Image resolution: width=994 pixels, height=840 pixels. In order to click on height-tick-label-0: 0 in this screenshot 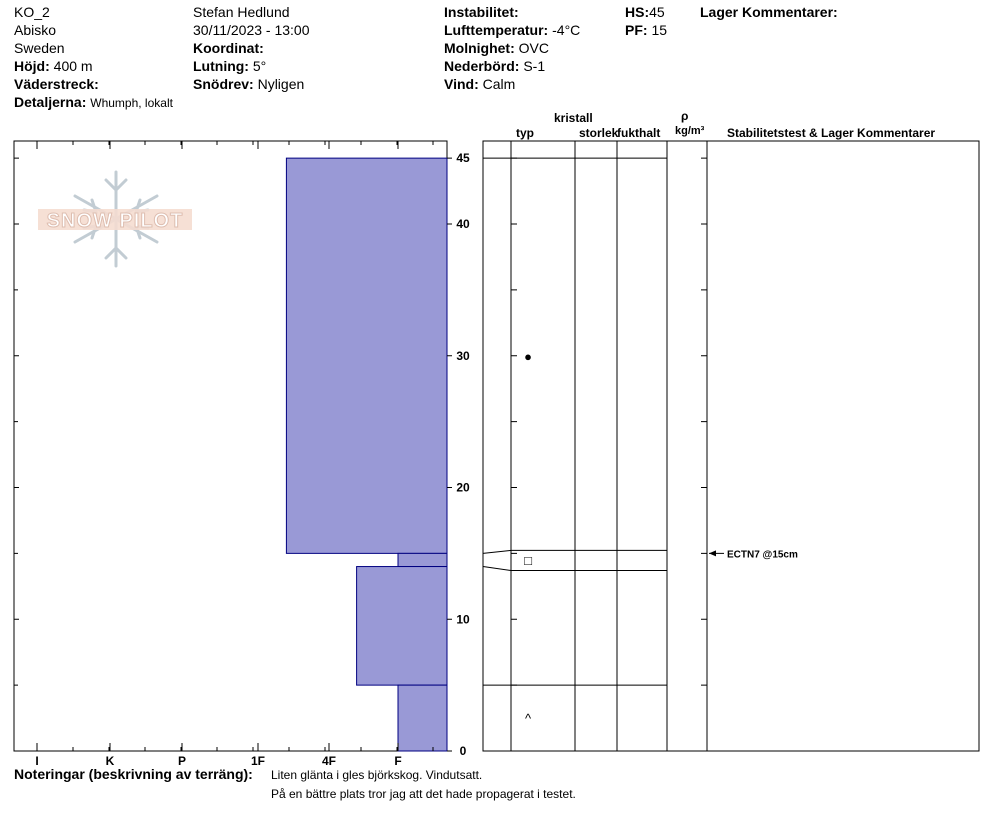, I will do `click(463, 751)`.